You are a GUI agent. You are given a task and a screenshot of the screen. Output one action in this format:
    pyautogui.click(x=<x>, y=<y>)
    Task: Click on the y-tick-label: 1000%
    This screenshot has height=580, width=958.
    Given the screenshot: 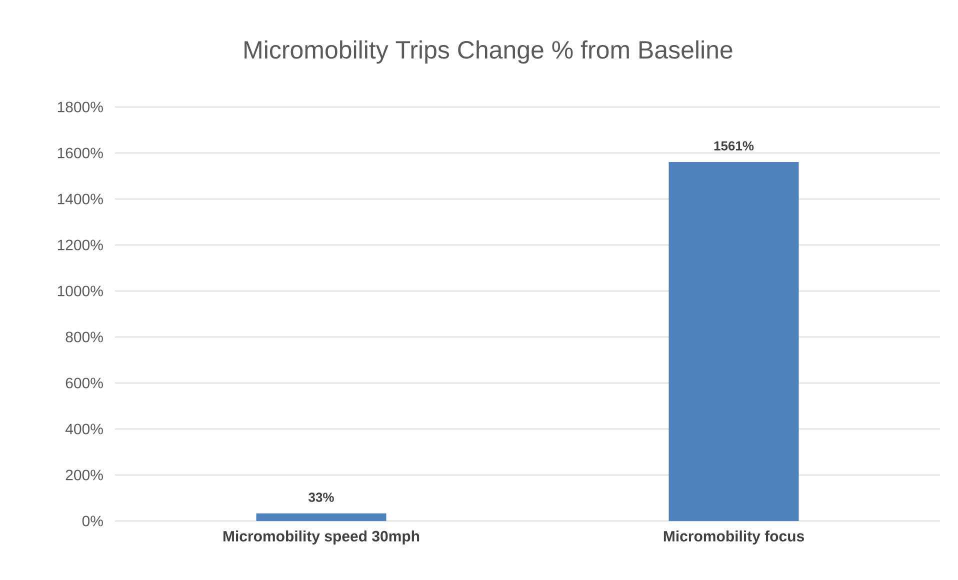 What is the action you would take?
    pyautogui.click(x=80, y=291)
    